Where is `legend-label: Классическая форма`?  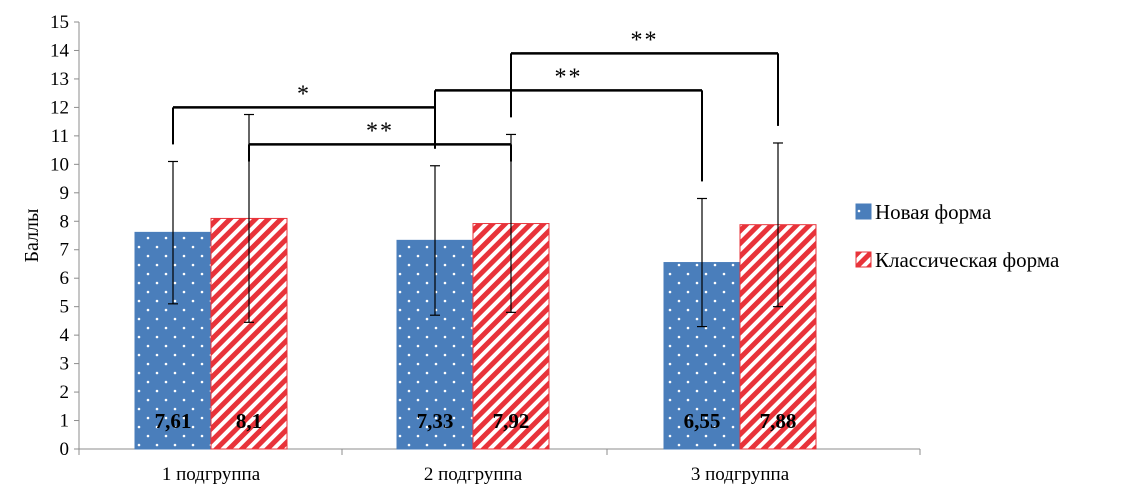 legend-label: Классическая форма is located at coordinates (967, 260).